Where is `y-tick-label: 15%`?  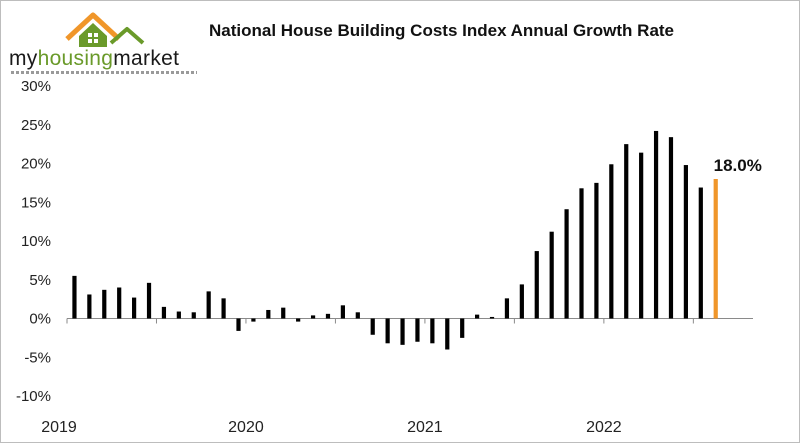 y-tick-label: 15% is located at coordinates (36, 202).